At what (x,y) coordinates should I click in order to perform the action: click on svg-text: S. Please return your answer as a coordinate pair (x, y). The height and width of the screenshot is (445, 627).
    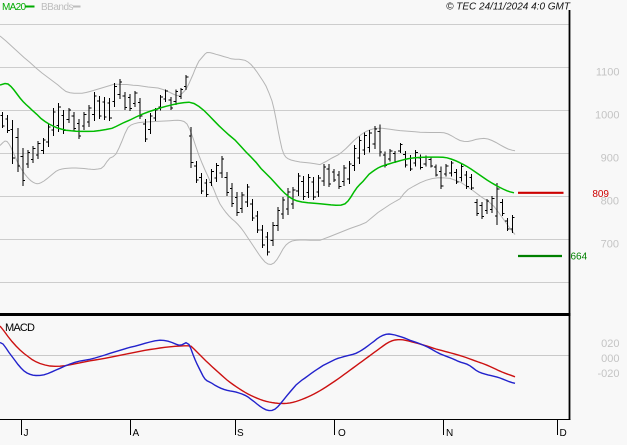
    Looking at the image, I should click on (240, 433).